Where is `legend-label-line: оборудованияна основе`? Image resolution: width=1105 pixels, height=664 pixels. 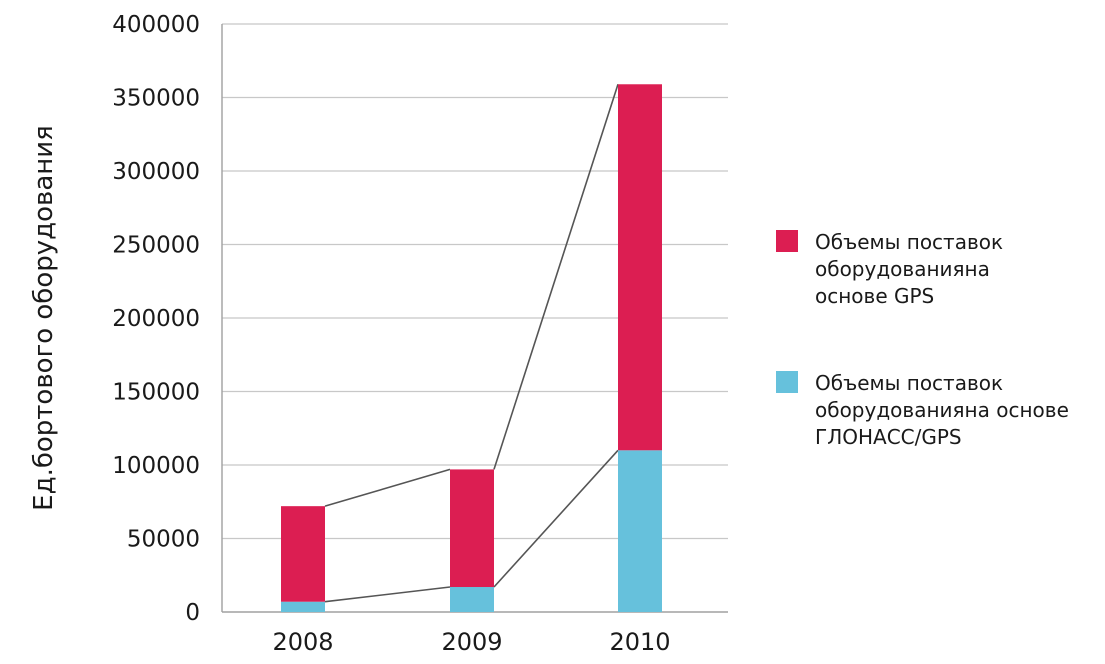
legend-label-line: оборудованияна основе is located at coordinates (942, 410).